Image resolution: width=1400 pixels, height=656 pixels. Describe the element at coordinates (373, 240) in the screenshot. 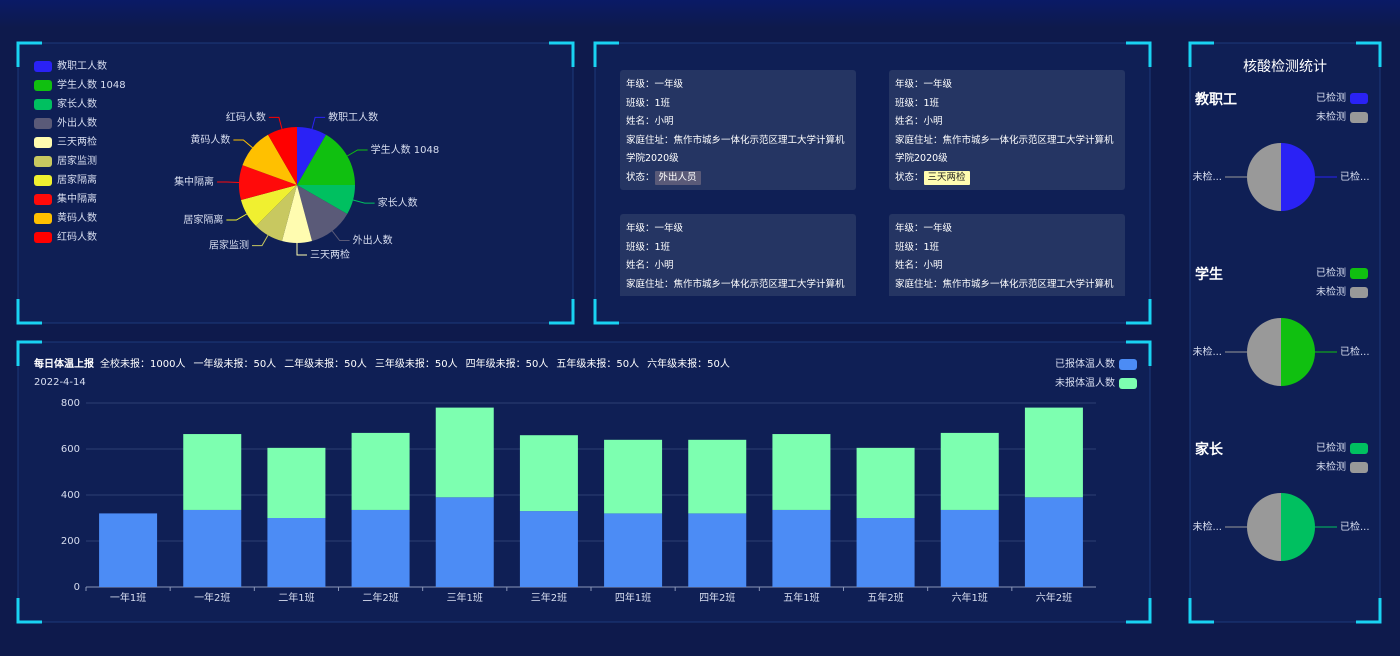

I see `slice-label: 外出人数` at that location.